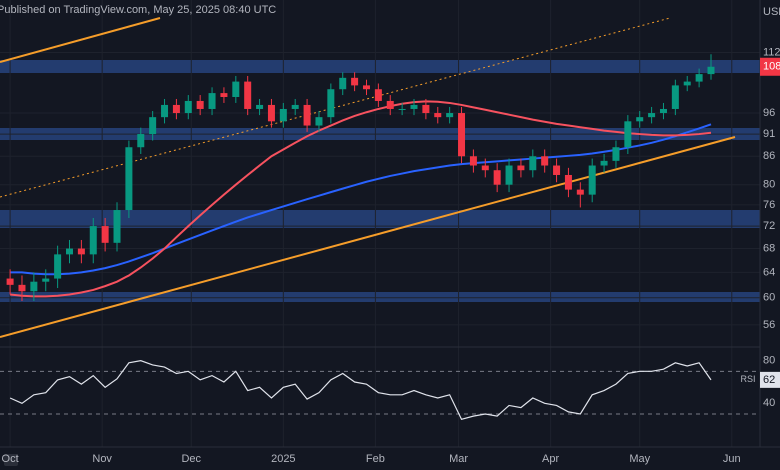  Describe the element at coordinates (769, 298) in the screenshot. I see `y-tick-label: 60` at that location.